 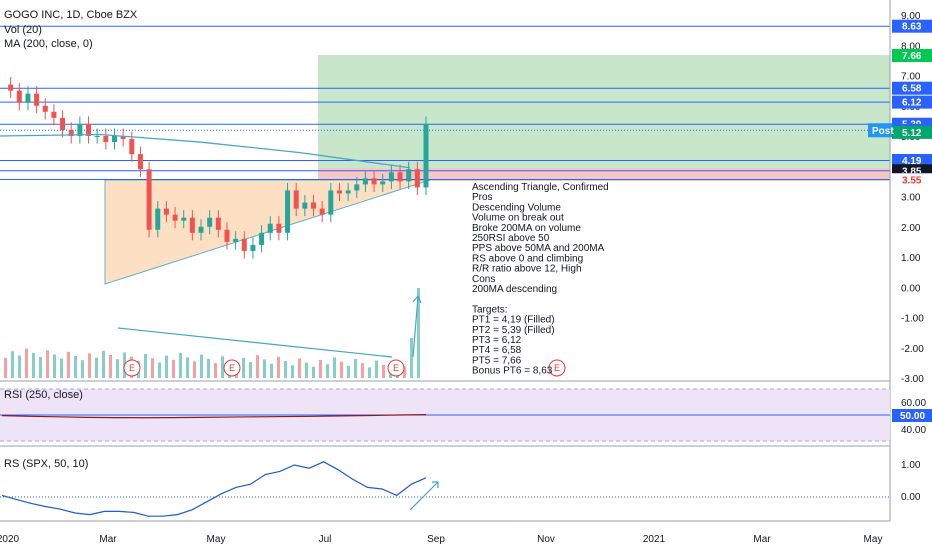 I want to click on level-tag-0: 8.63, so click(x=912, y=27).